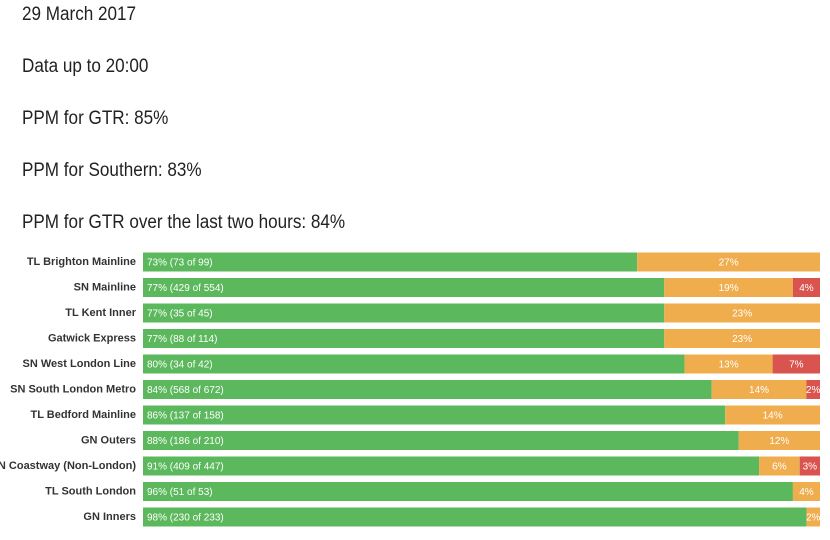  What do you see at coordinates (182, 339) in the screenshot?
I see `value-label: 77% (88 of 114)` at bounding box center [182, 339].